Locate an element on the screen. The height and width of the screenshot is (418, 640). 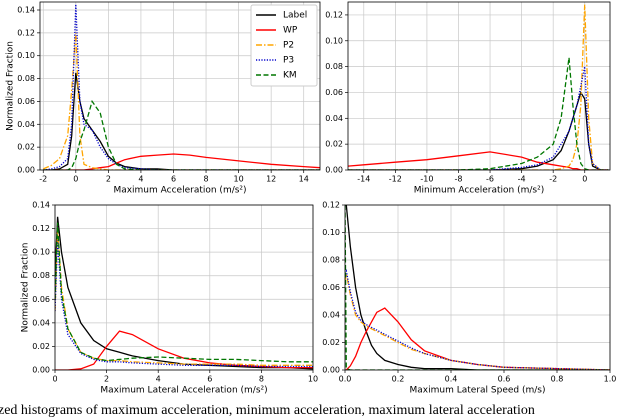
legend-label: KM is located at coordinates (290, 76).